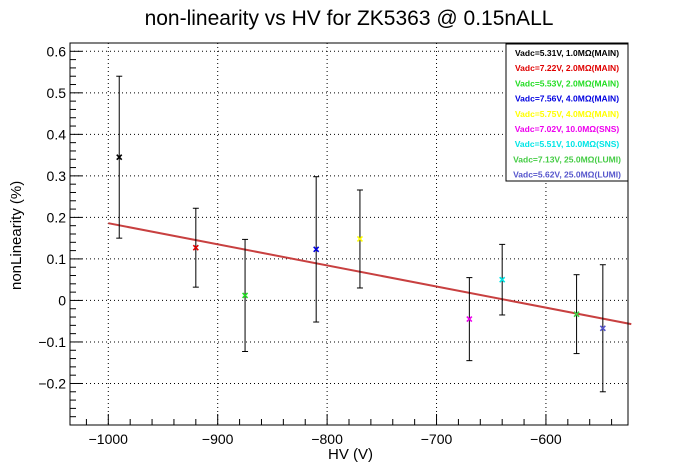 The width and height of the screenshot is (698, 474). What do you see at coordinates (567, 144) in the screenshot?
I see `legend-entry: Vadc=5.51V, 10.0MΩ(SNS)` at bounding box center [567, 144].